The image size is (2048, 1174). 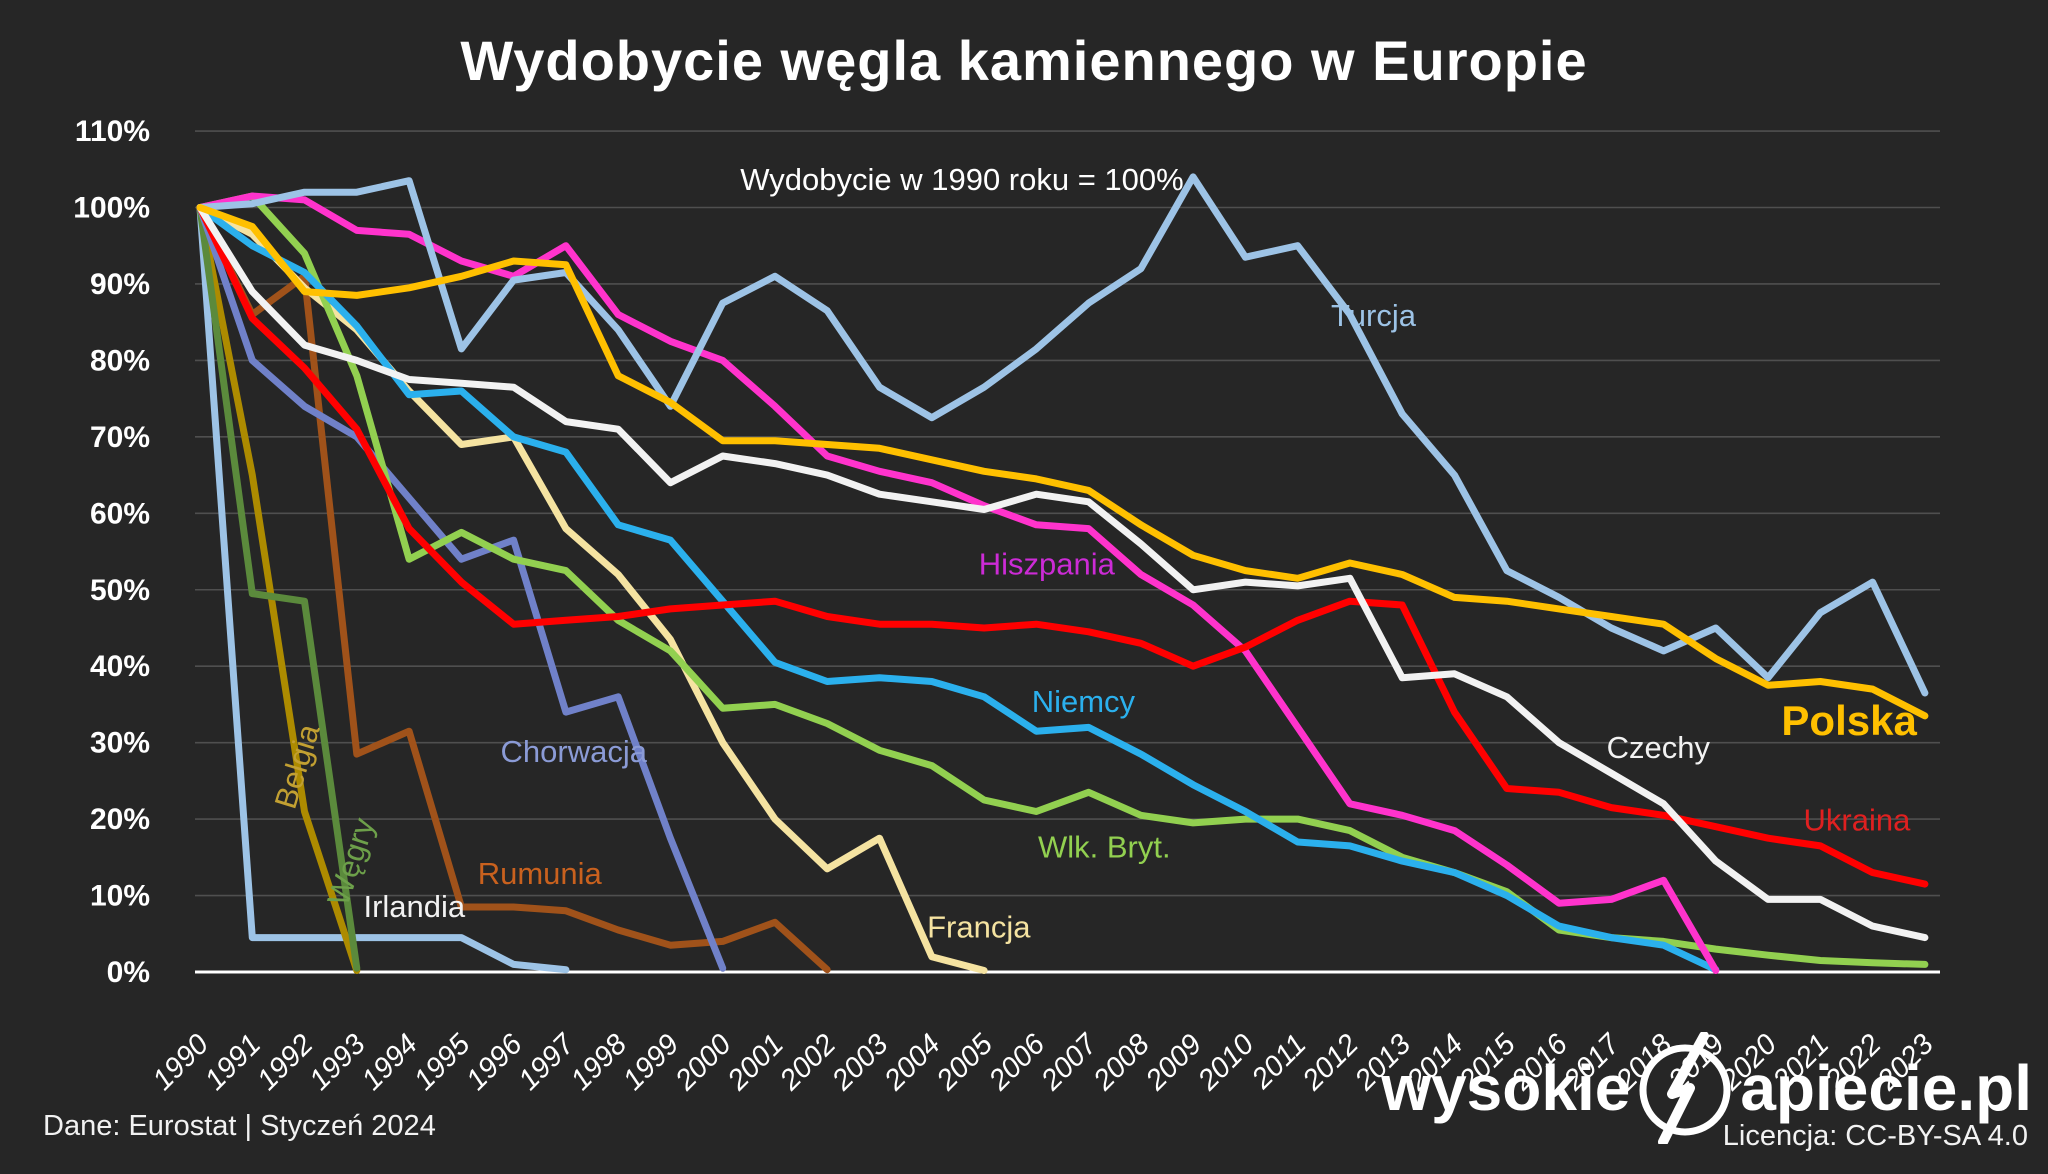 I want to click on series-label-czechy: Czechy, so click(x=1659, y=747).